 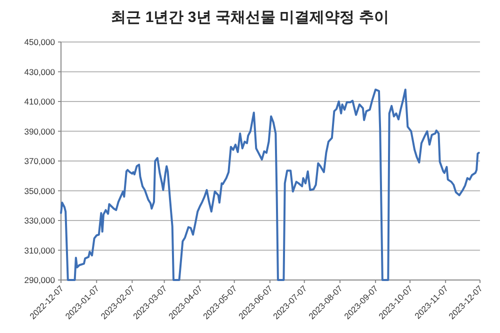 What do you see at coordinates (40, 191) in the screenshot?
I see `y-tick-label: 350,000` at bounding box center [40, 191].